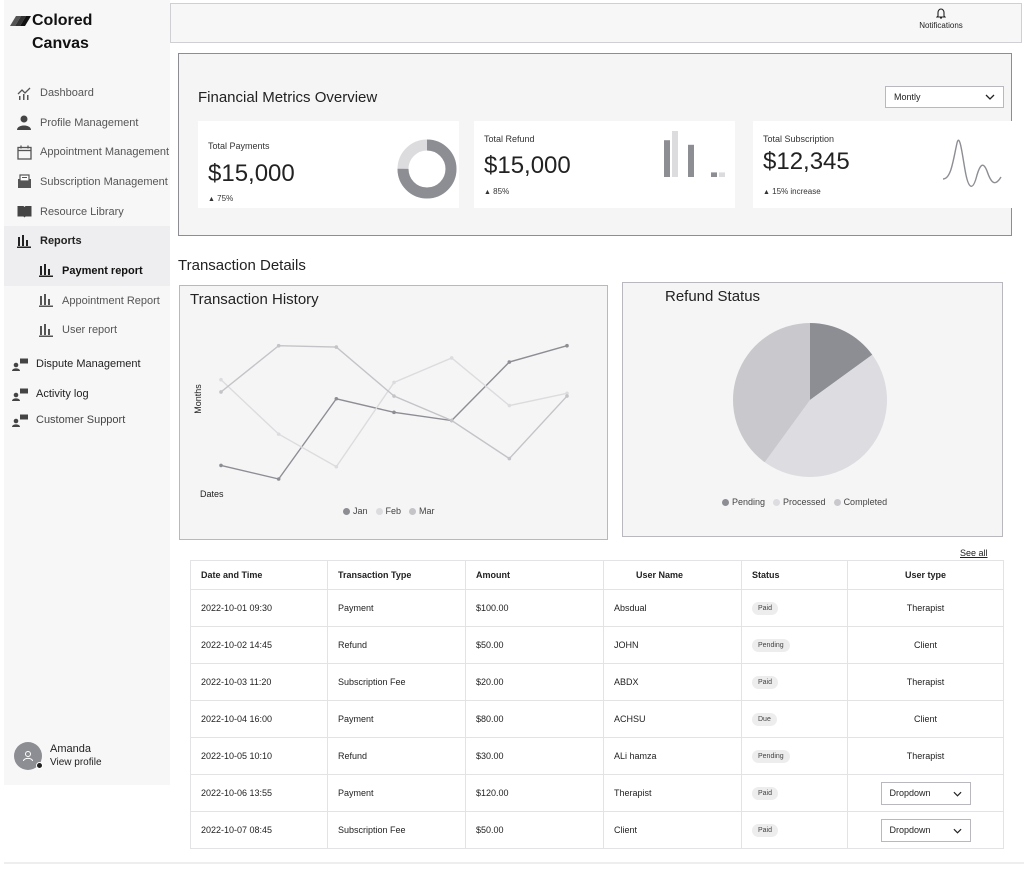 Image resolution: width=1024 pixels, height=871 pixels. I want to click on cell-user: Client, so click(672, 830).